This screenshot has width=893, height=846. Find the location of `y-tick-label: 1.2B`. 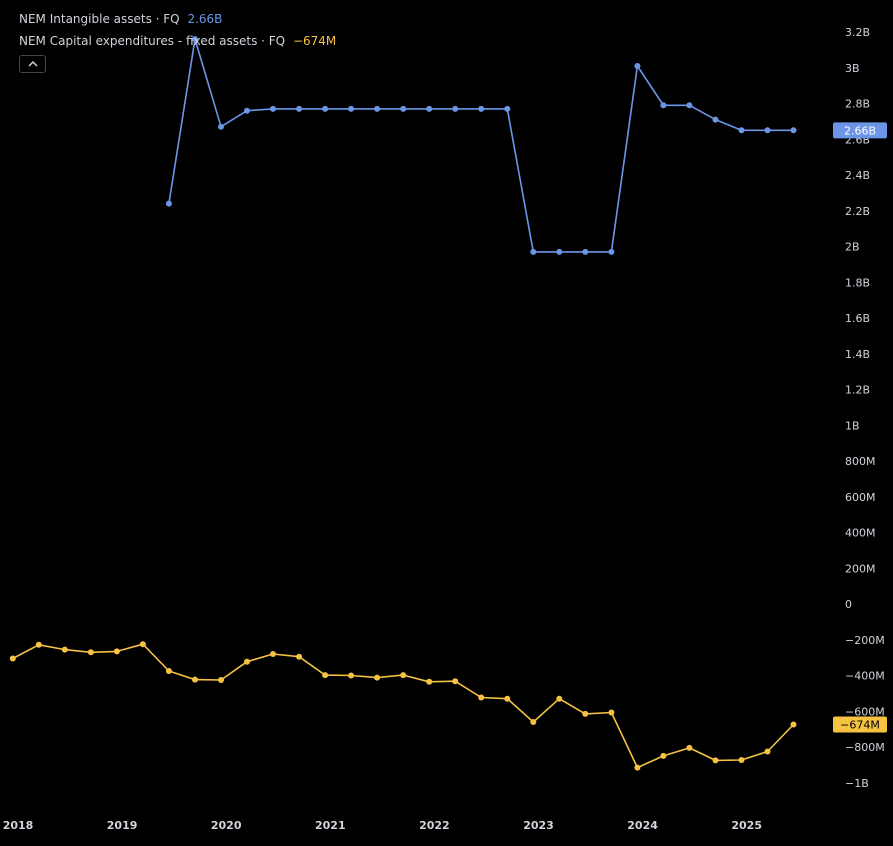

y-tick-label: 1.2B is located at coordinates (857, 390).